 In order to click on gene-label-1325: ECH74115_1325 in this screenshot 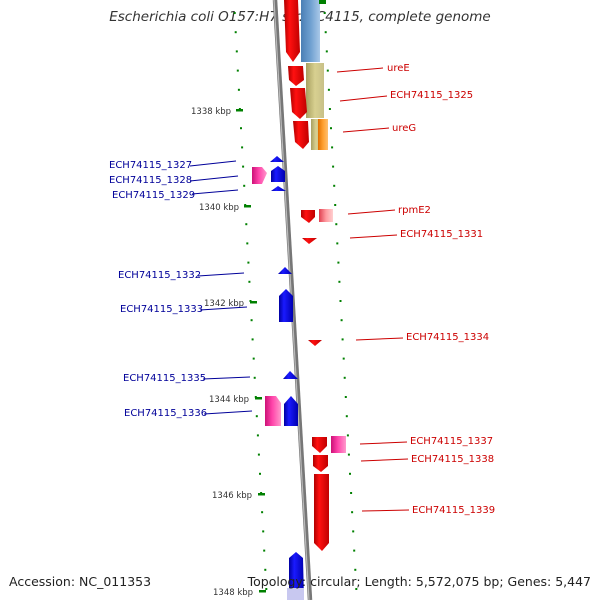, I will do `click(431, 95)`.